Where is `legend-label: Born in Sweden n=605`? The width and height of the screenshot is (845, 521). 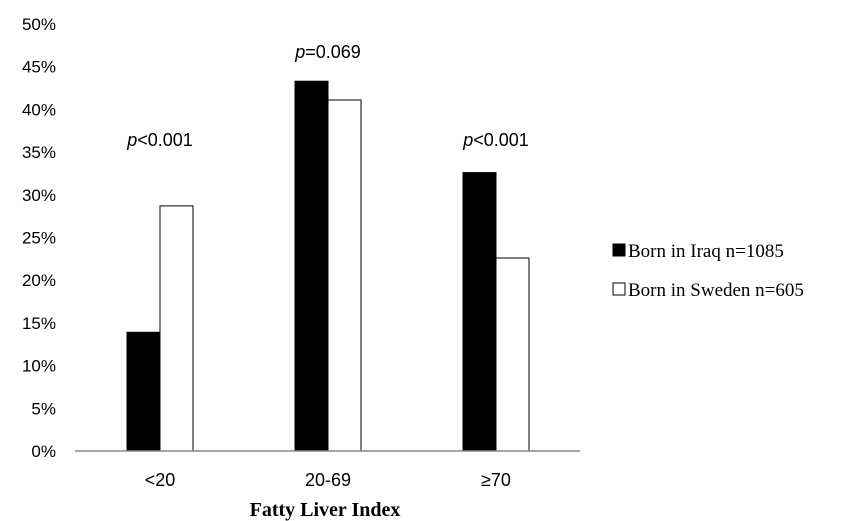
legend-label: Born in Sweden n=605 is located at coordinates (716, 290).